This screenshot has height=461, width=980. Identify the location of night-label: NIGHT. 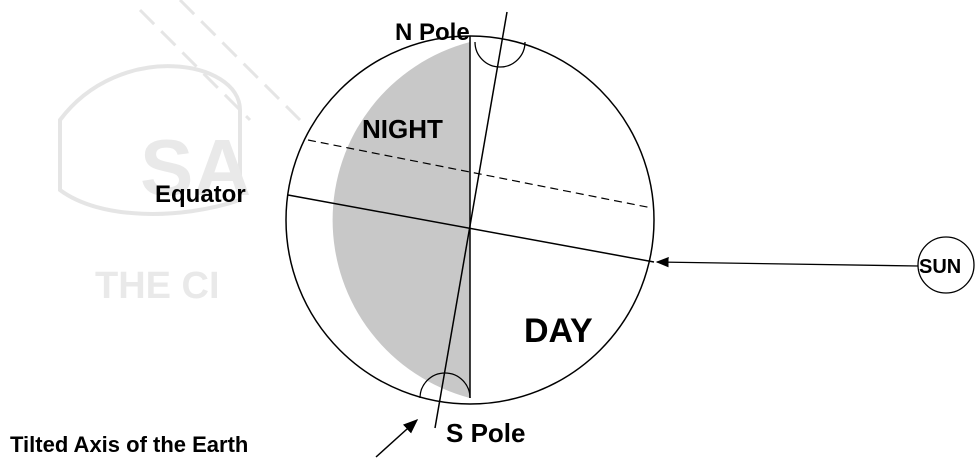
(402, 129).